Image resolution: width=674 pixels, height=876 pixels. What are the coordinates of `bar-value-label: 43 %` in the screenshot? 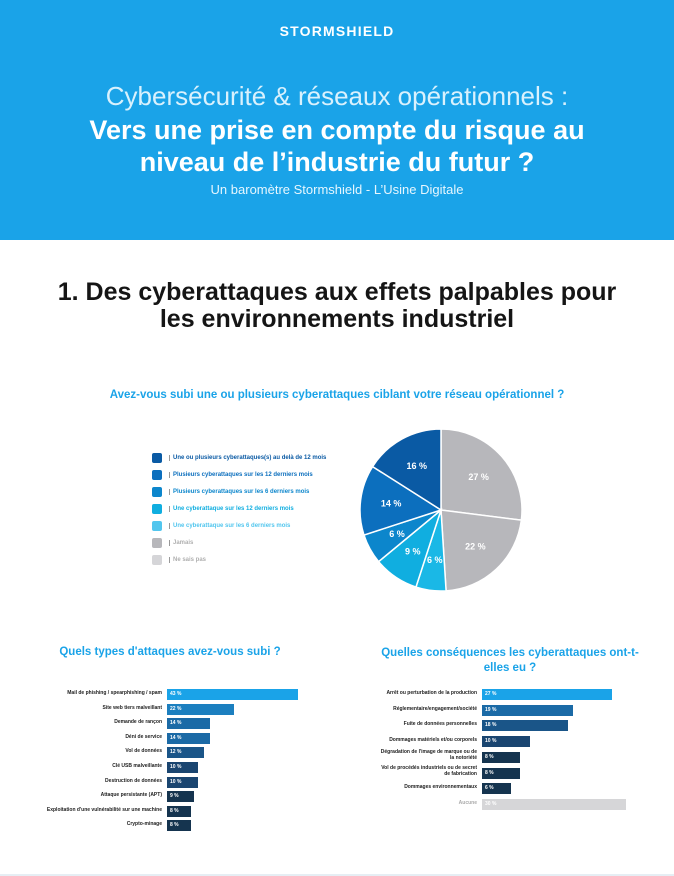 It's located at (176, 694).